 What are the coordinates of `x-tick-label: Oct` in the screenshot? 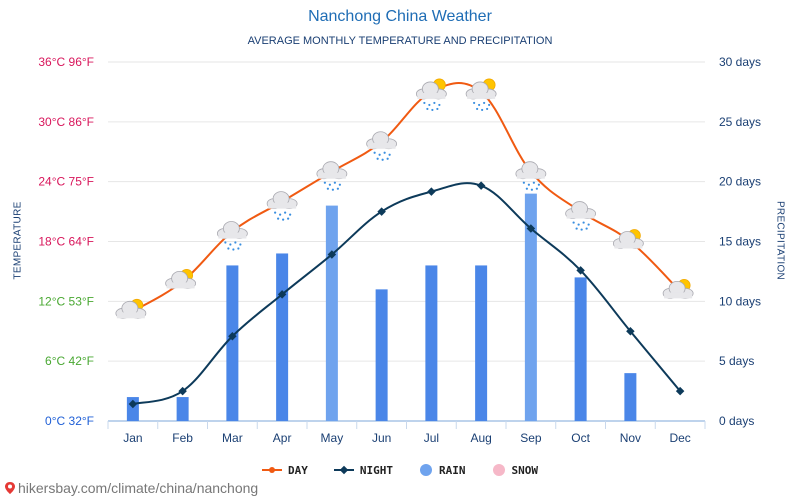 It's located at (580, 438).